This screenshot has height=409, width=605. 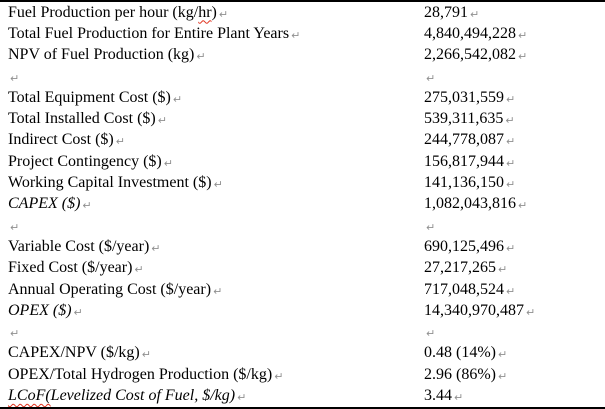 What do you see at coordinates (212, 353) in the screenshot?
I see `row-label-cell: CAPEX/NPV ($/kg) ↵` at bounding box center [212, 353].